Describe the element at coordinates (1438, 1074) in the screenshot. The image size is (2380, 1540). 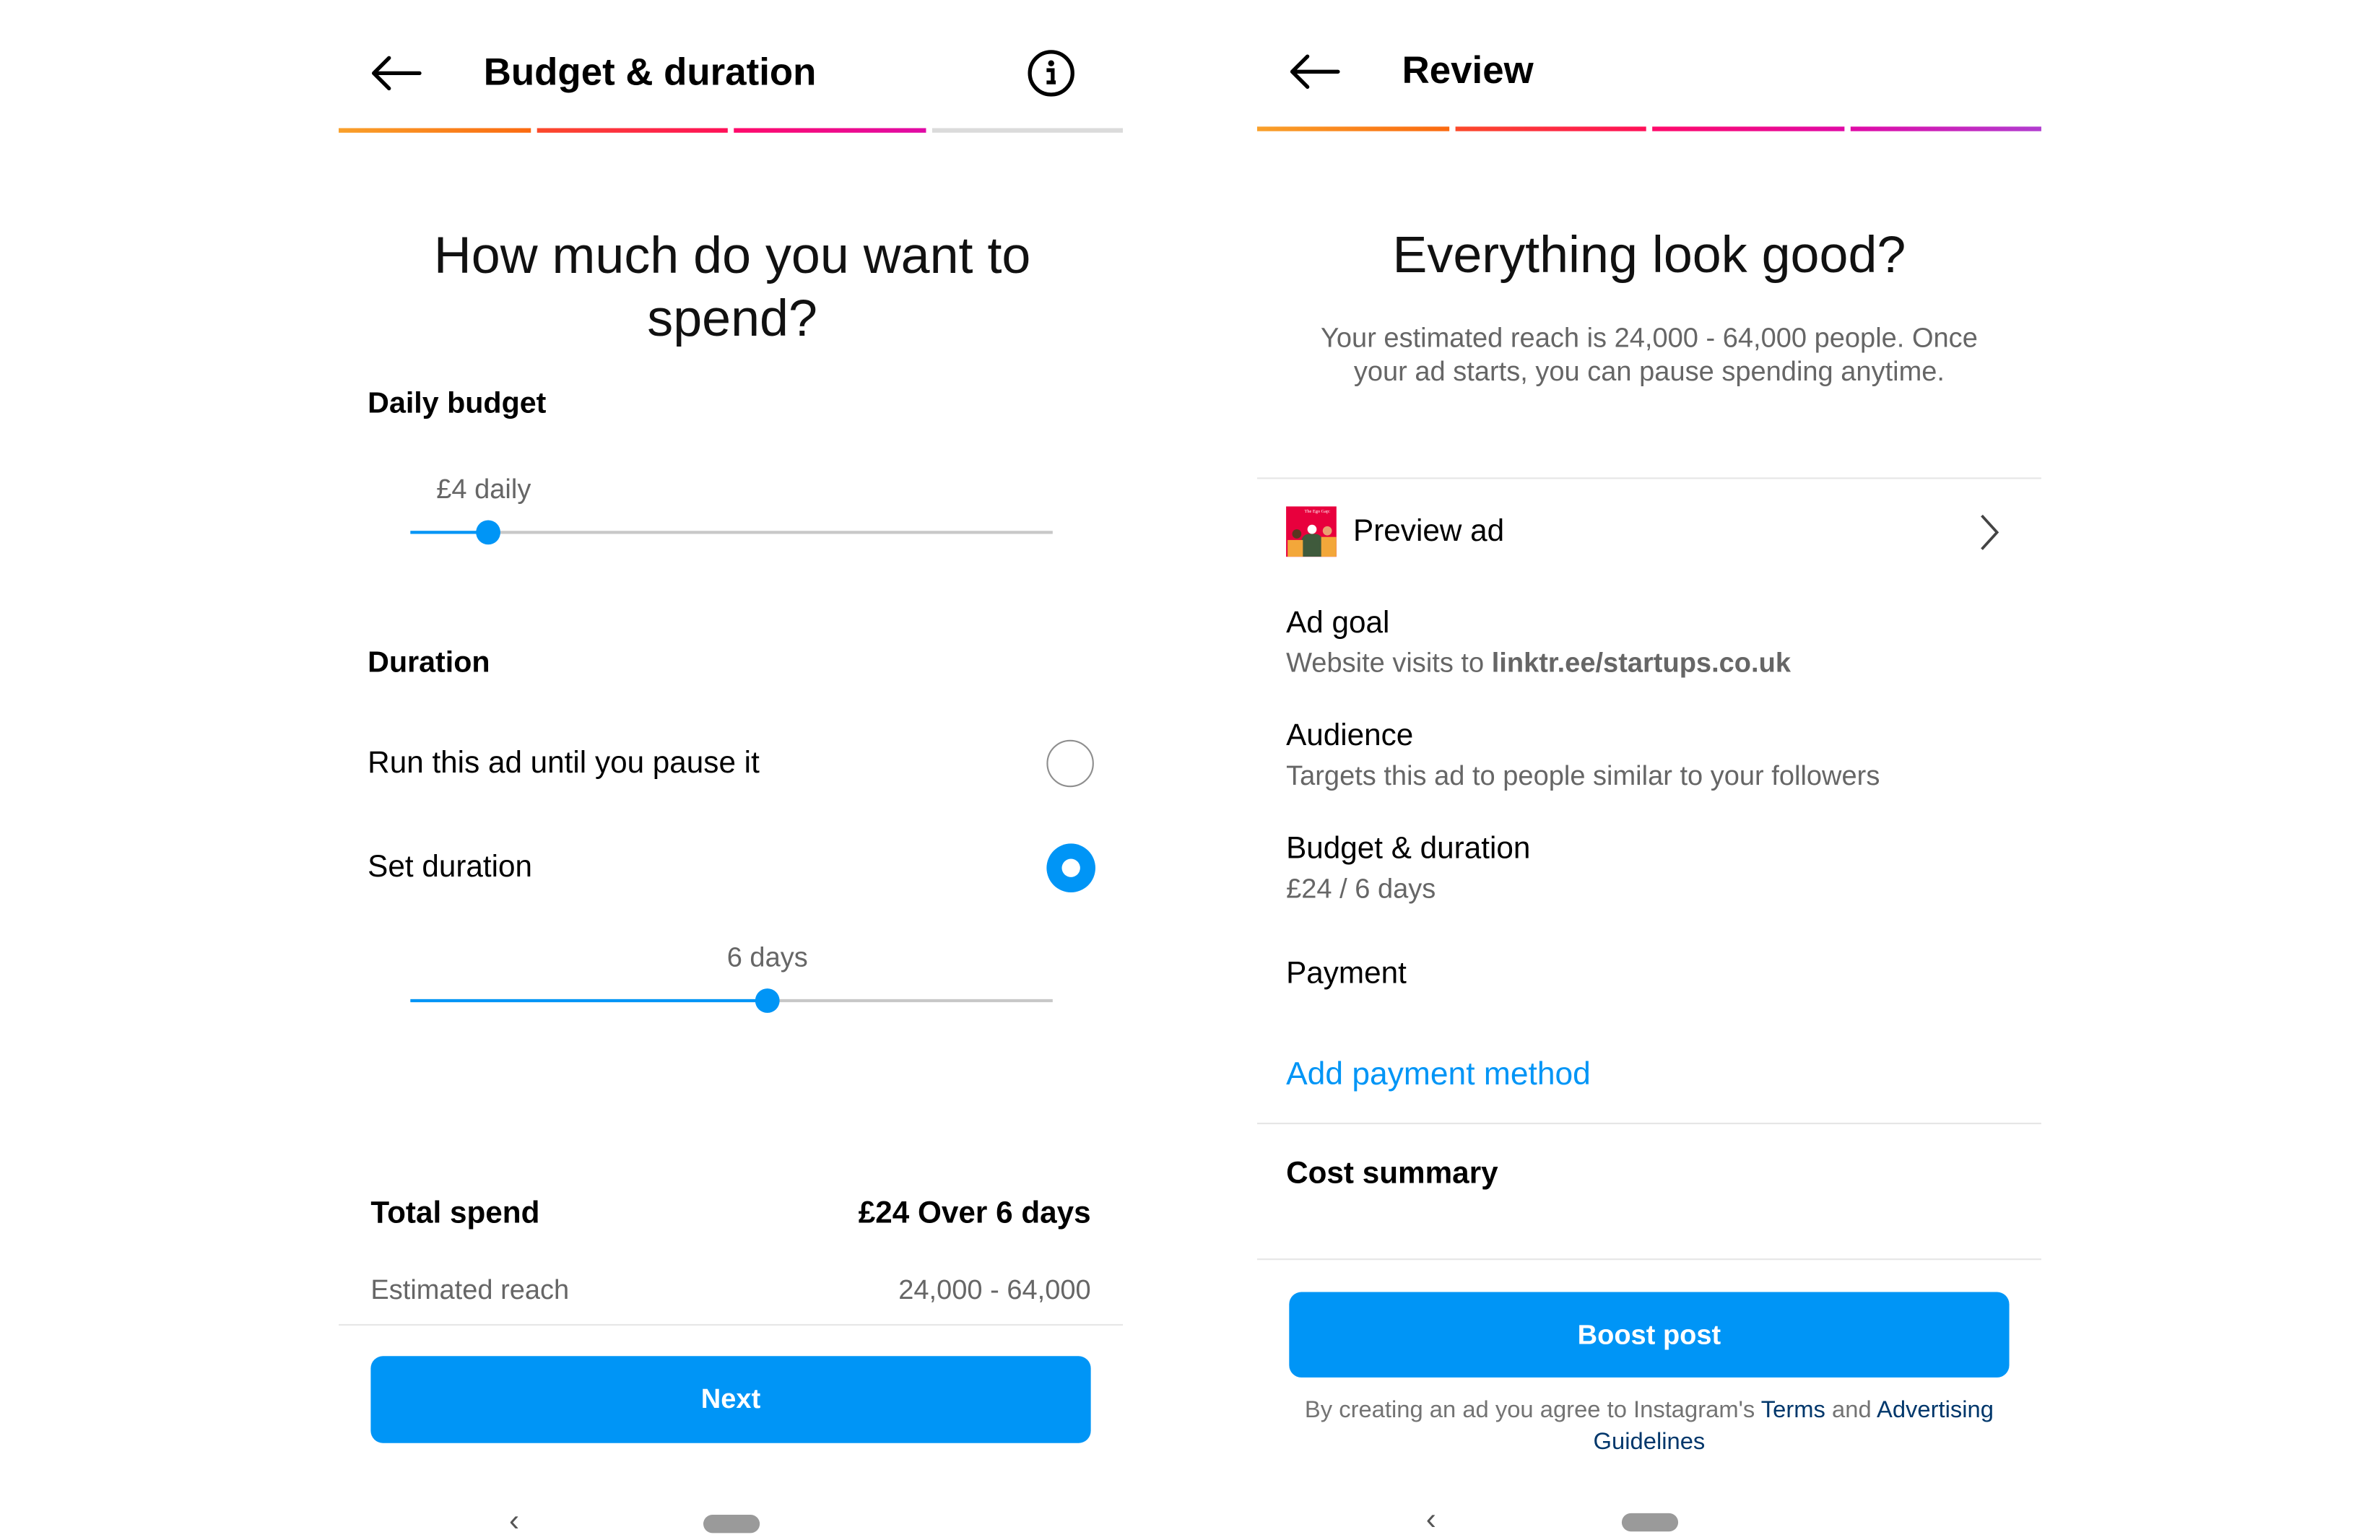
I see `add-payment-method-link: Add payment method` at that location.